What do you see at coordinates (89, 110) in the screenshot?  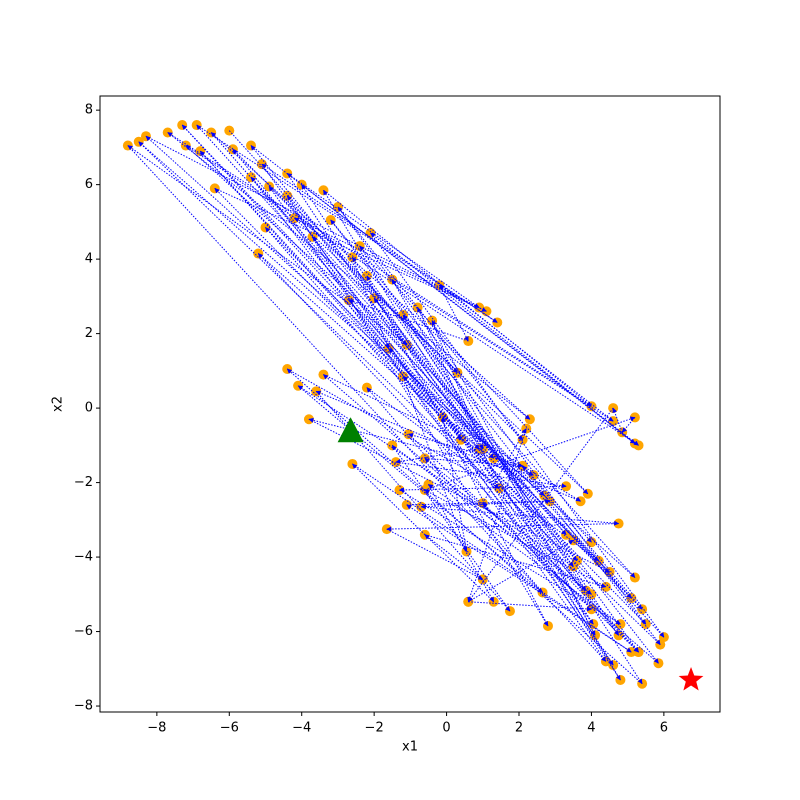 I see `y-tick-label: 8` at bounding box center [89, 110].